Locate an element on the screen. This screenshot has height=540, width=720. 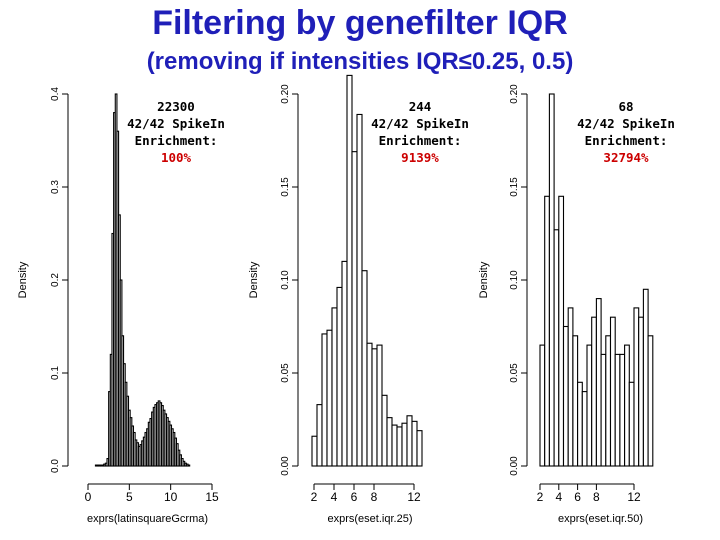
y-tick-label: 0.3 is located at coordinates (55, 187).